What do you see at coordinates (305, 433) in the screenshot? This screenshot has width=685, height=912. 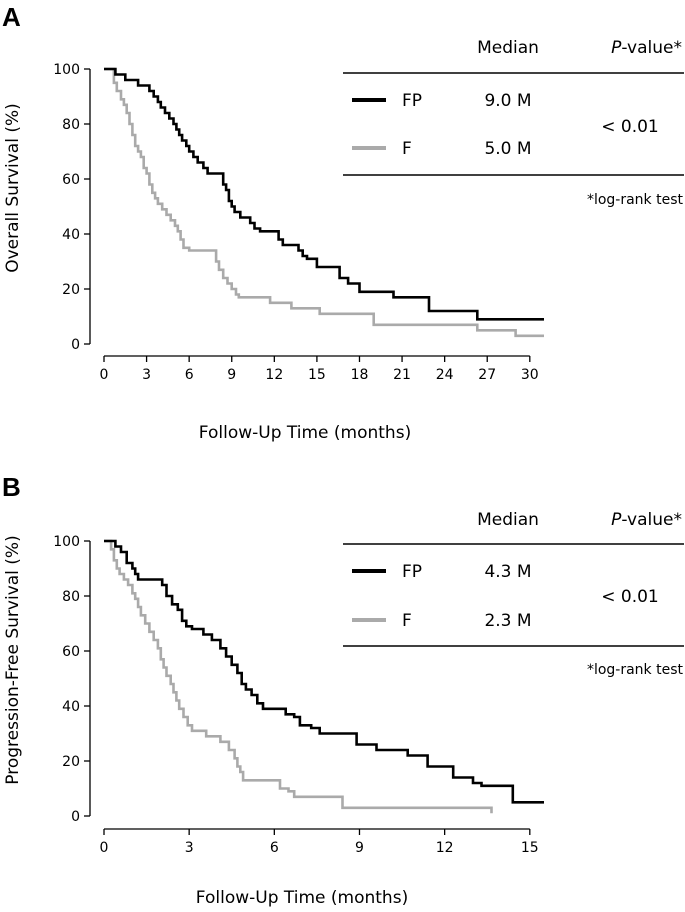 I see `panel-a-x-axis-title: Follow-Up Time (months)` at bounding box center [305, 433].